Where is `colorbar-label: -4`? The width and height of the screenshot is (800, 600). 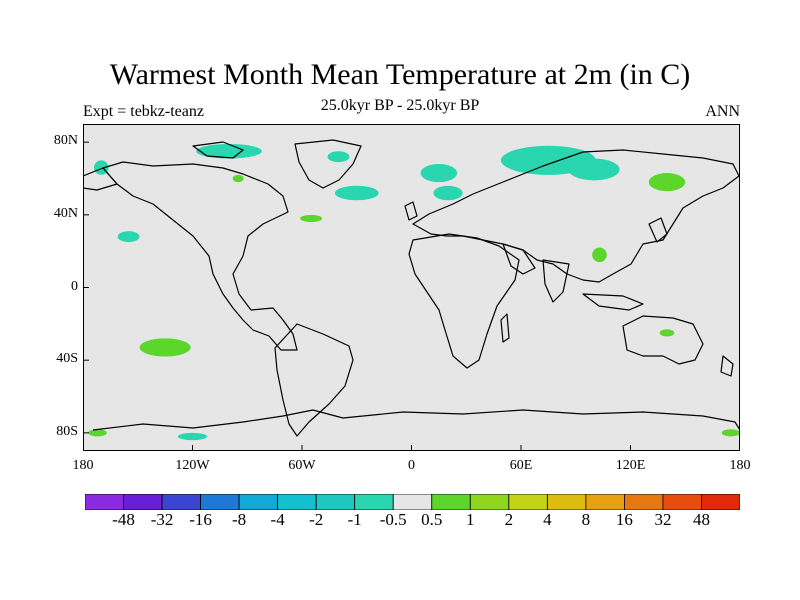
colorbar-label: -4 is located at coordinates (277, 519).